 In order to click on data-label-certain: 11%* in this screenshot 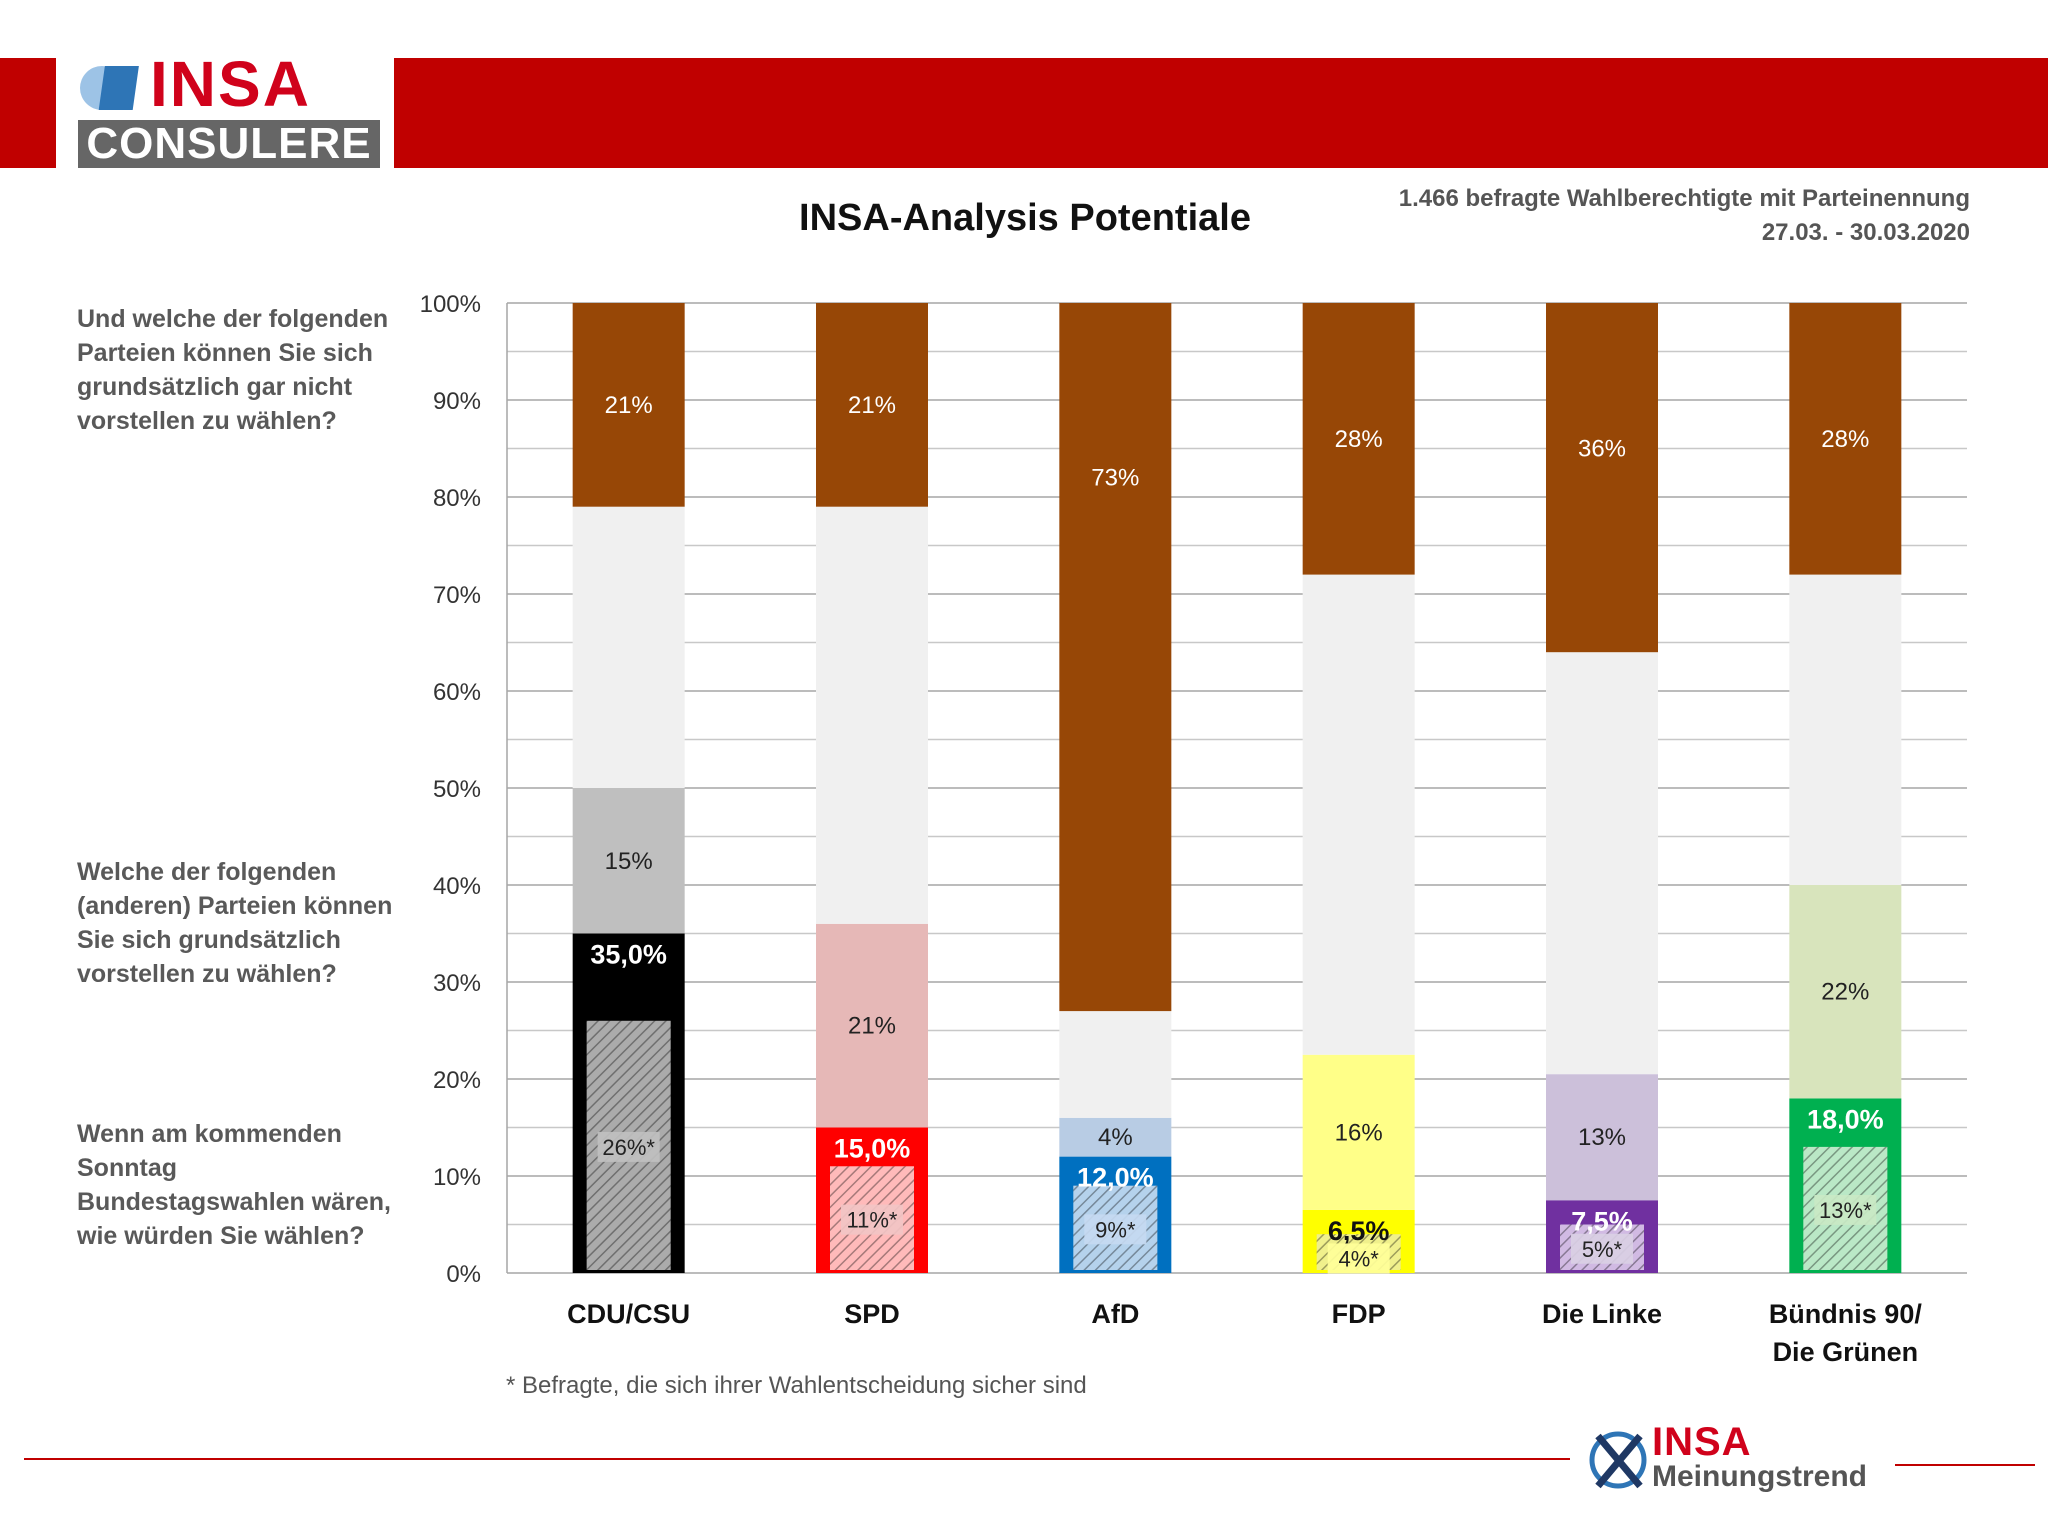, I will do `click(872, 1220)`.